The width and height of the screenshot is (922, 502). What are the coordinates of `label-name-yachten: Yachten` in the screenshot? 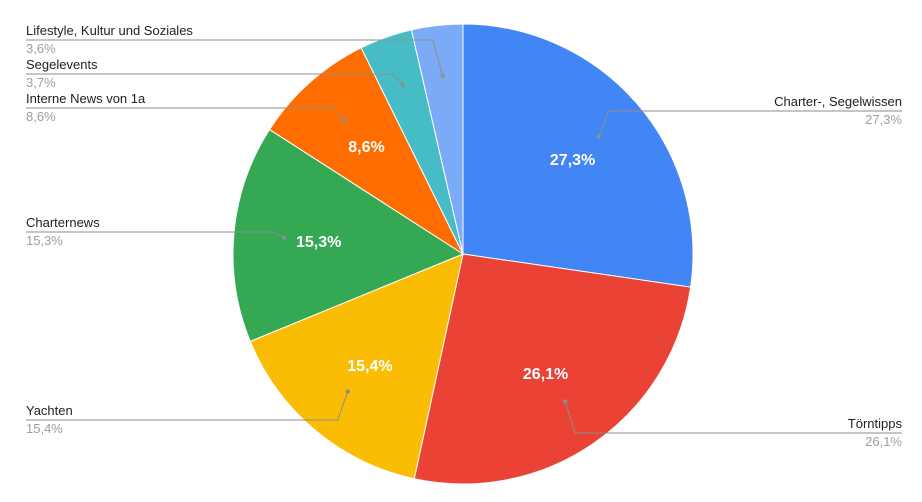 It's located at (49, 410).